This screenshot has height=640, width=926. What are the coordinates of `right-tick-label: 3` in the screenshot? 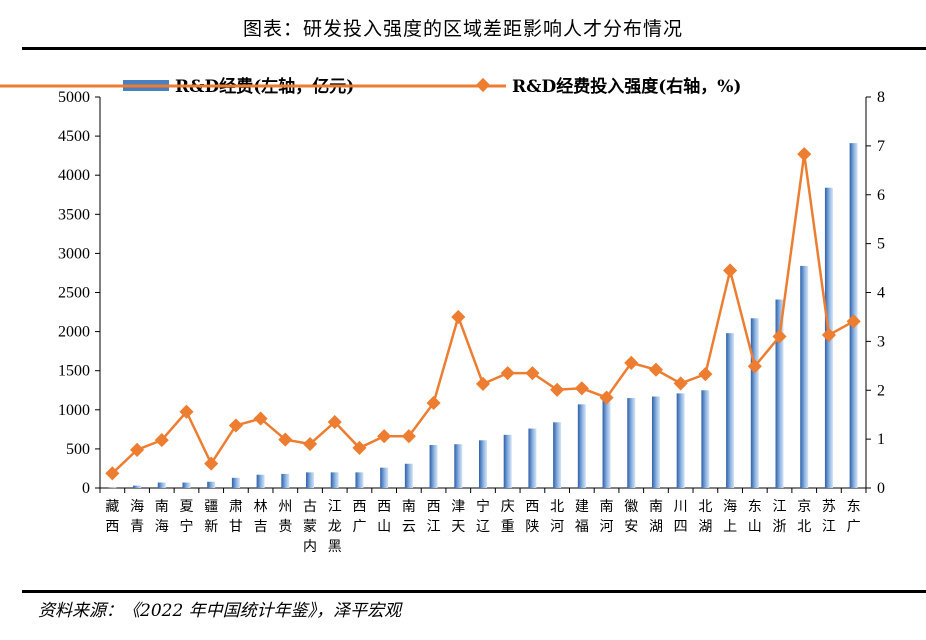 It's located at (881, 341).